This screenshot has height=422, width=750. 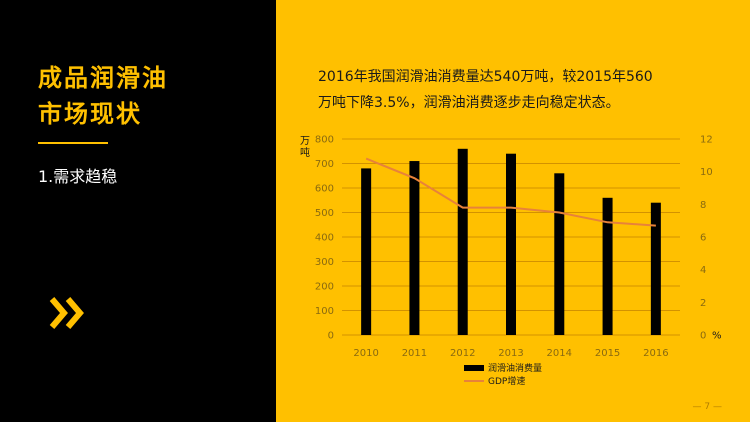 I want to click on y-tick-label: 200, so click(x=324, y=287).